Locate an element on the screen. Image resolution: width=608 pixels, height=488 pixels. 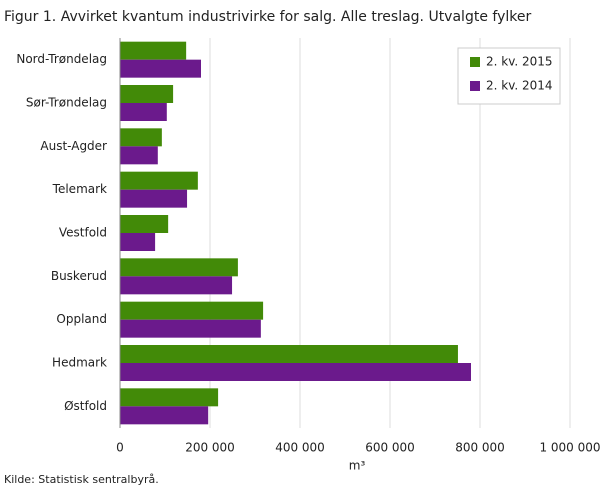
y-tick-label: Telemark is located at coordinates (79, 189).